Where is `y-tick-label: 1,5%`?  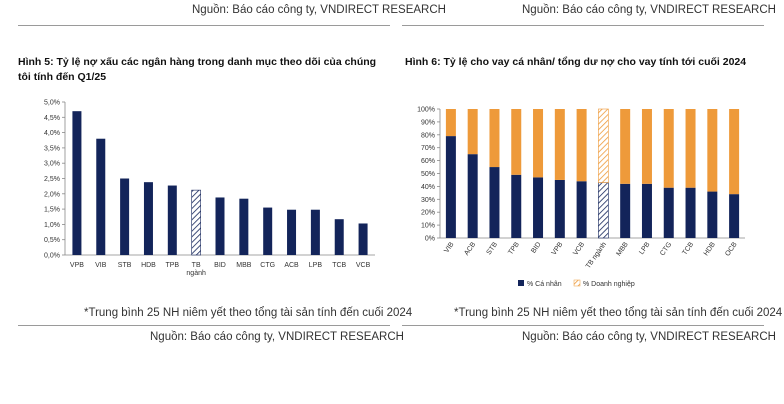
y-tick-label: 1,5% is located at coordinates (52, 210).